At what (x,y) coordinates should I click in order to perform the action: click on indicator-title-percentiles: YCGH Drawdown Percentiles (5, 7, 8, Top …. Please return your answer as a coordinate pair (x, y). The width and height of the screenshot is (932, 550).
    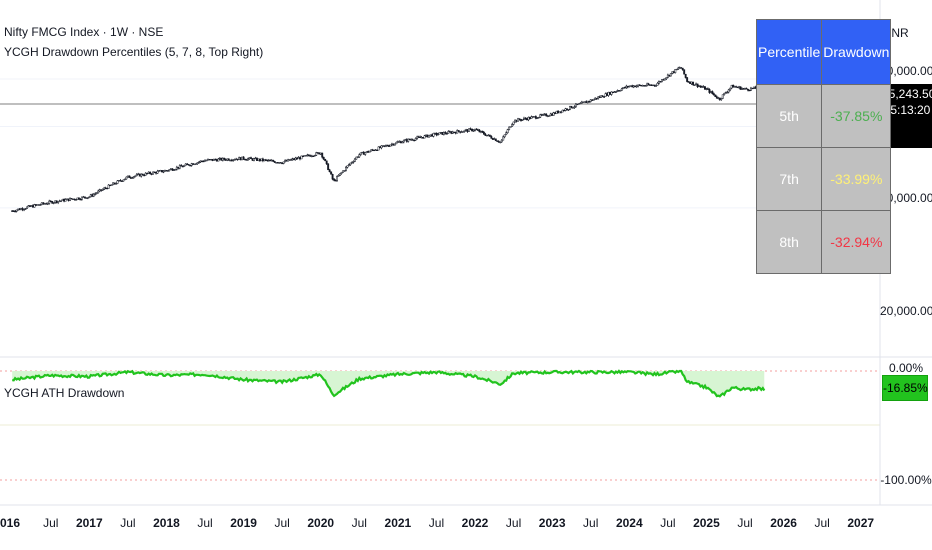
    Looking at the image, I should click on (134, 52).